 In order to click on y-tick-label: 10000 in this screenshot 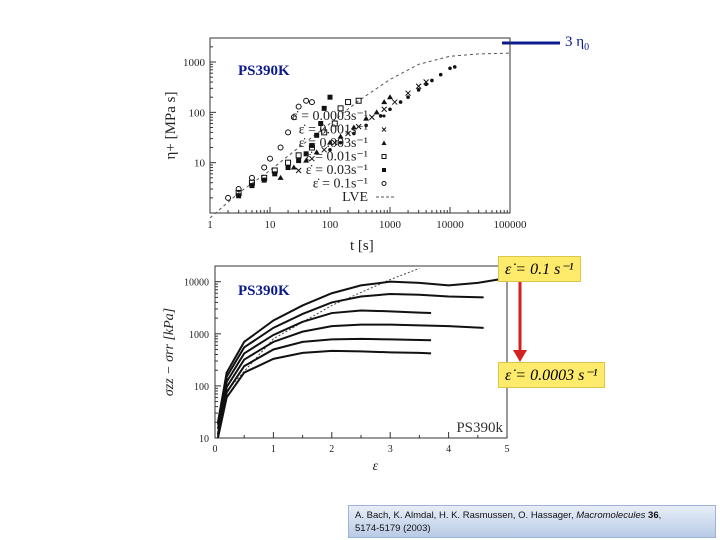, I will do `click(196, 283)`.